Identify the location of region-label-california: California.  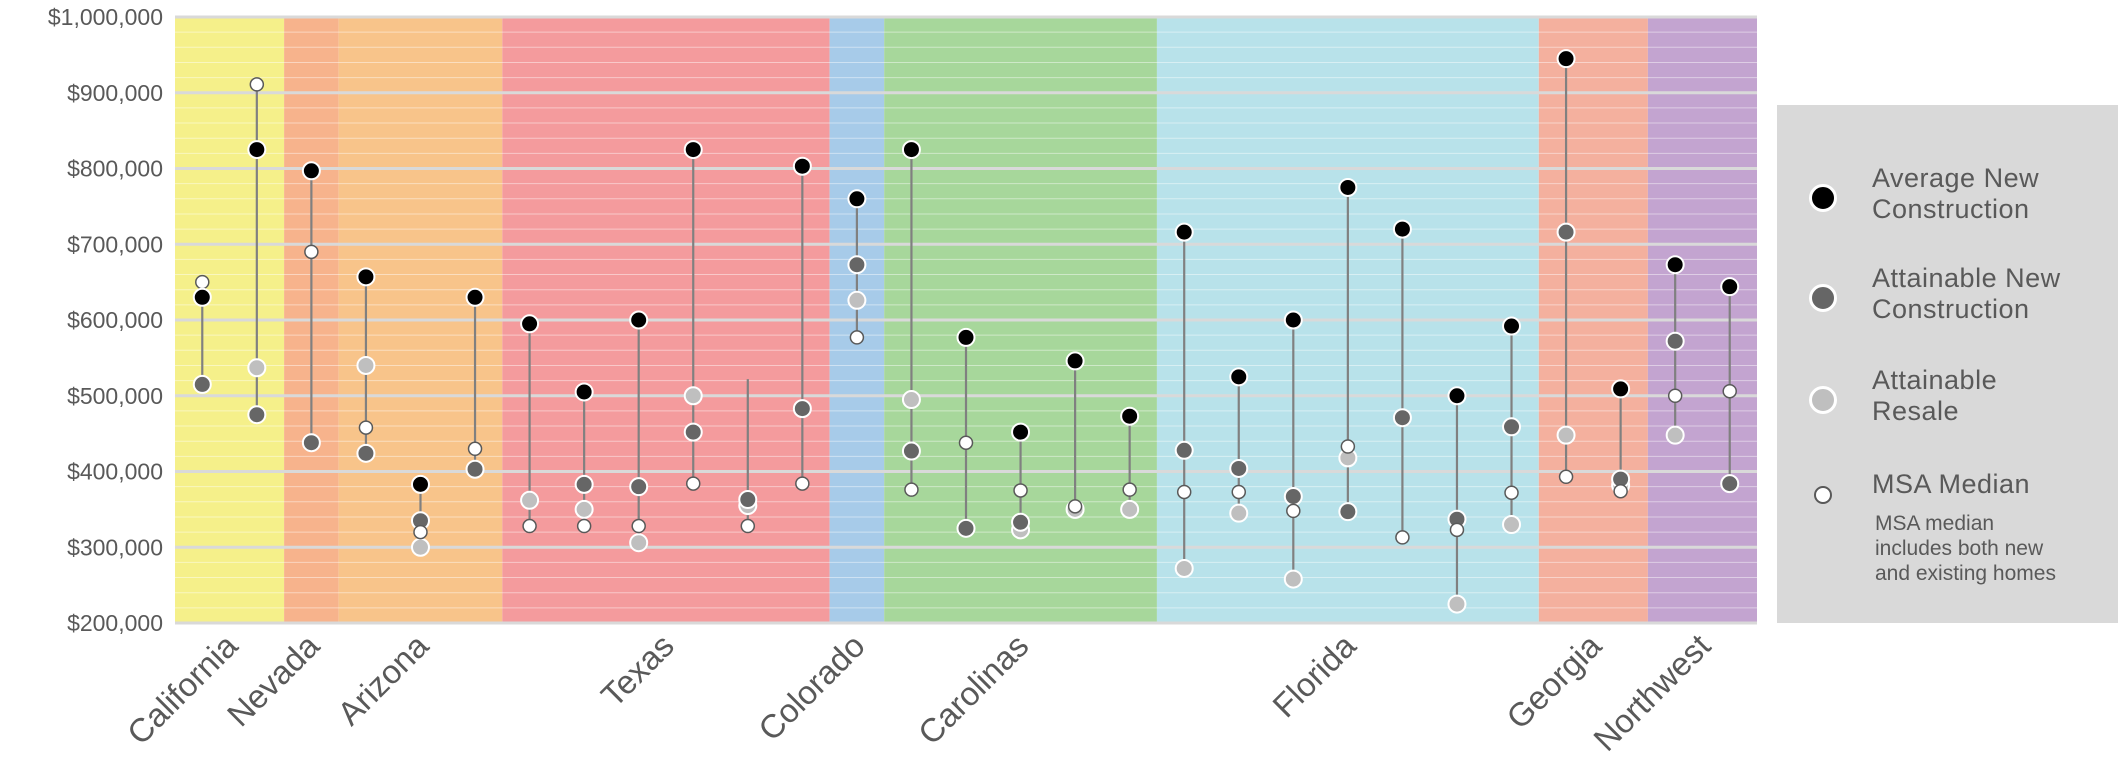
(182, 688).